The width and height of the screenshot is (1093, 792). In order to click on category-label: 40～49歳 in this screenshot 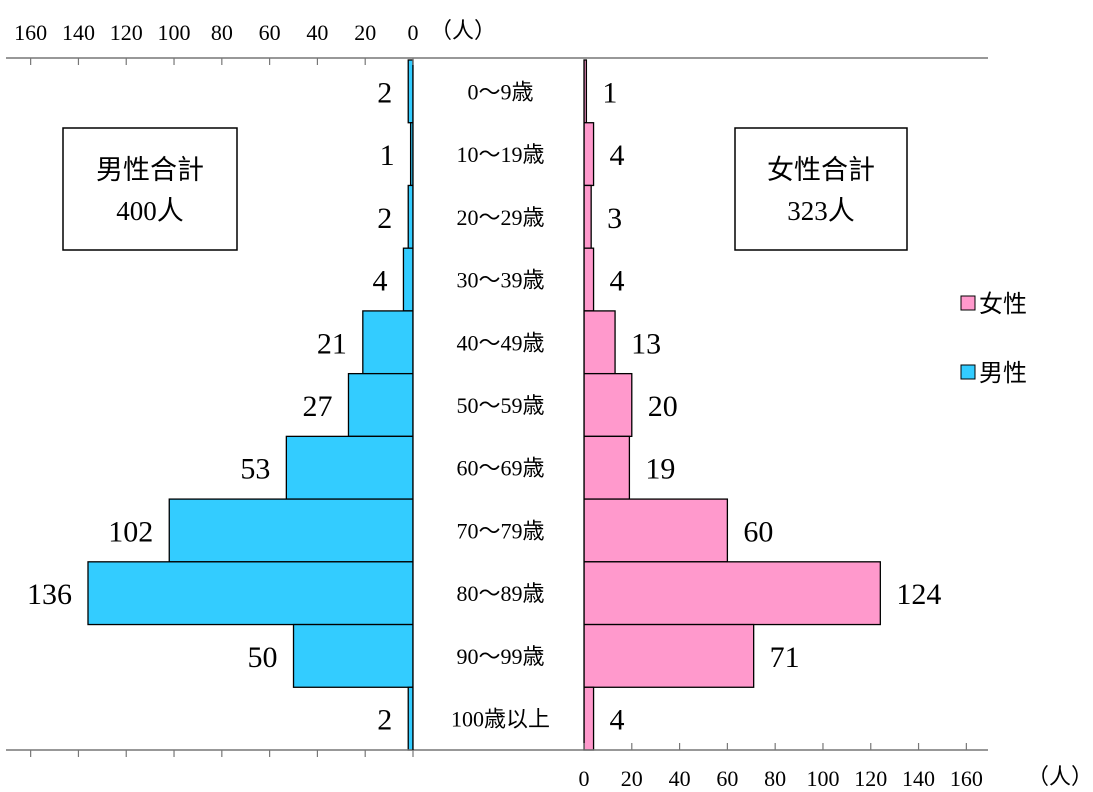, I will do `click(500, 342)`.